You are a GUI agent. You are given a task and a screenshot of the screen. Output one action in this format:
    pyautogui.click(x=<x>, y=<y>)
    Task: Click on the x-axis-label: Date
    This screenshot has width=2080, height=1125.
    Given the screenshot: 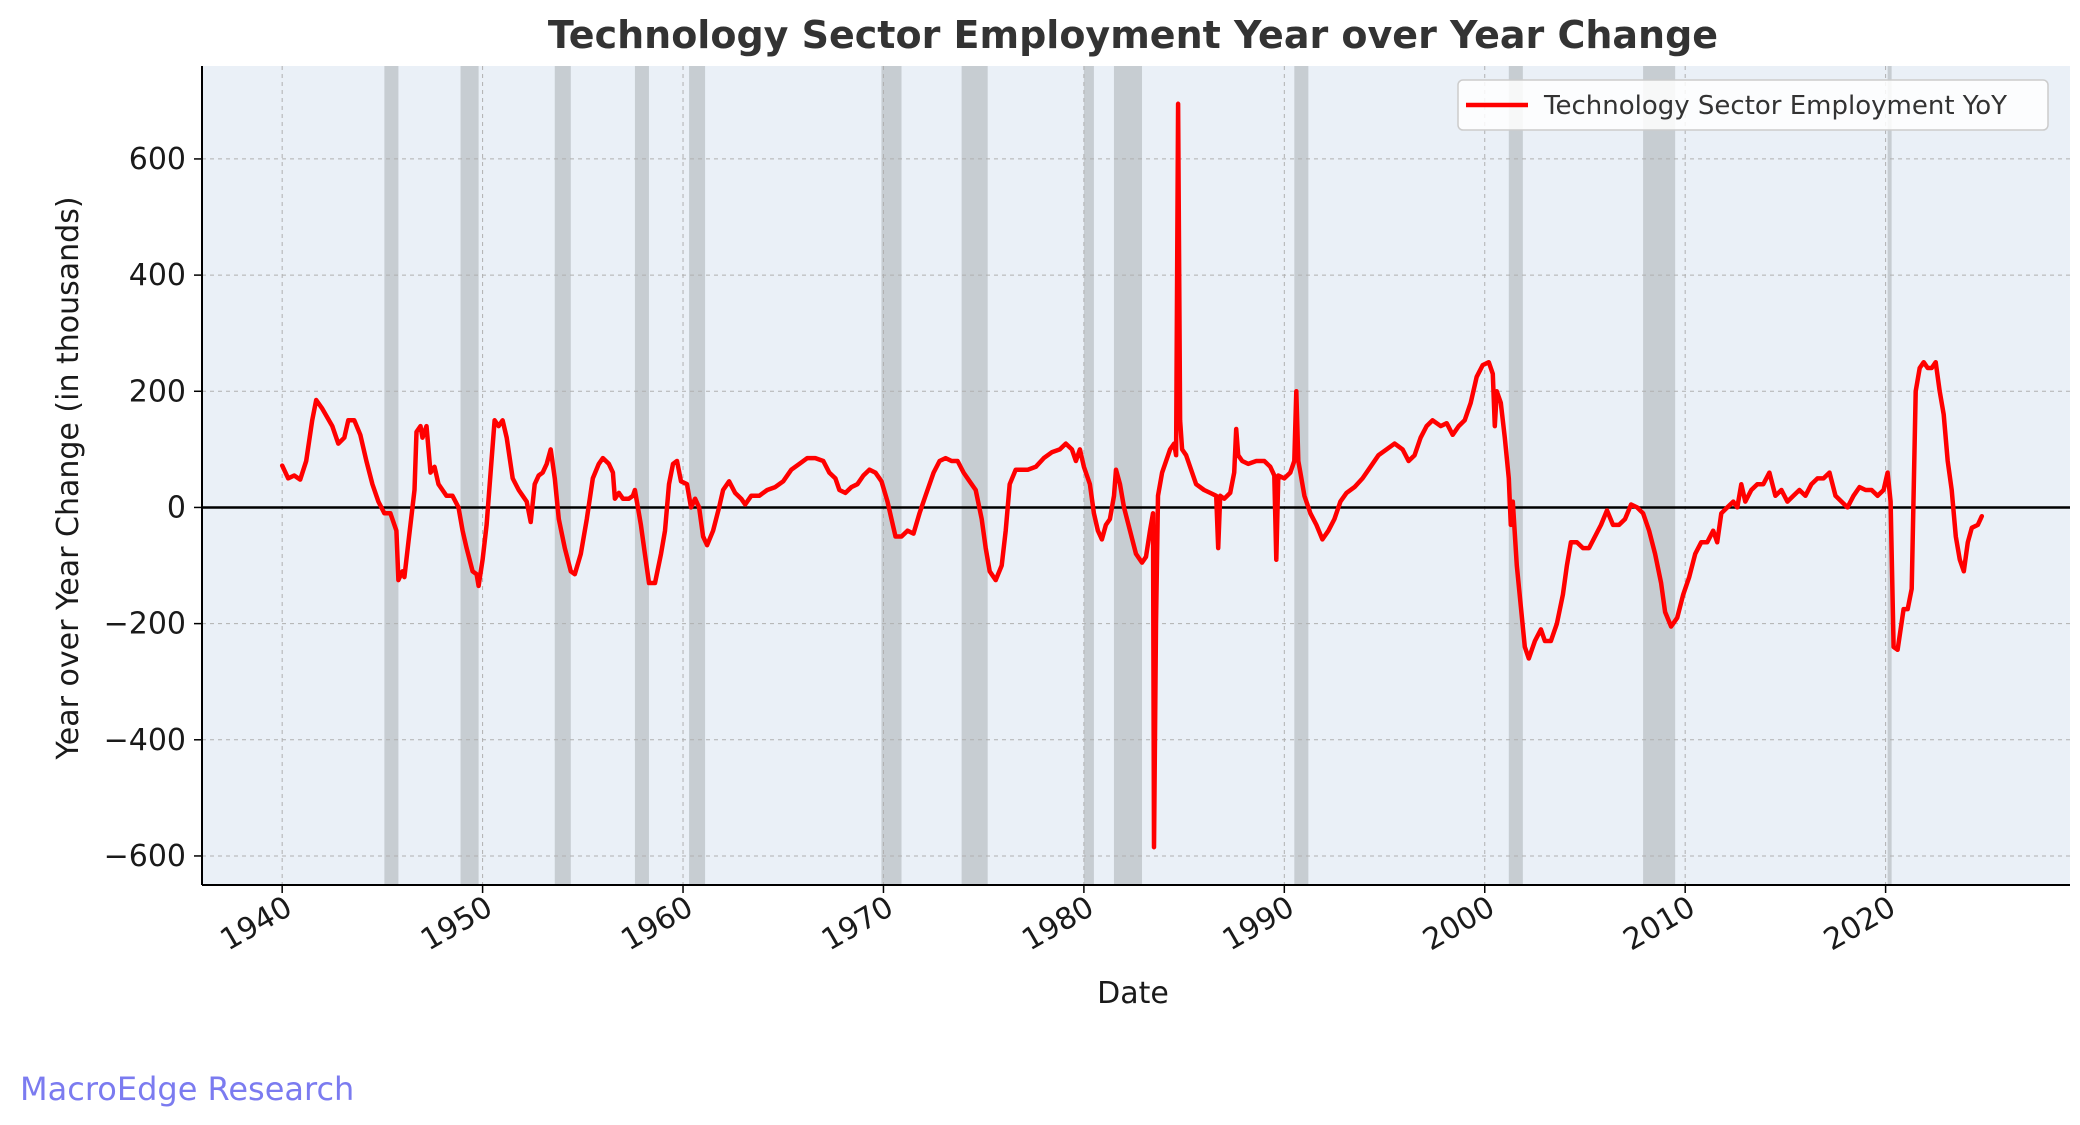 What is the action you would take?
    pyautogui.click(x=1133, y=993)
    